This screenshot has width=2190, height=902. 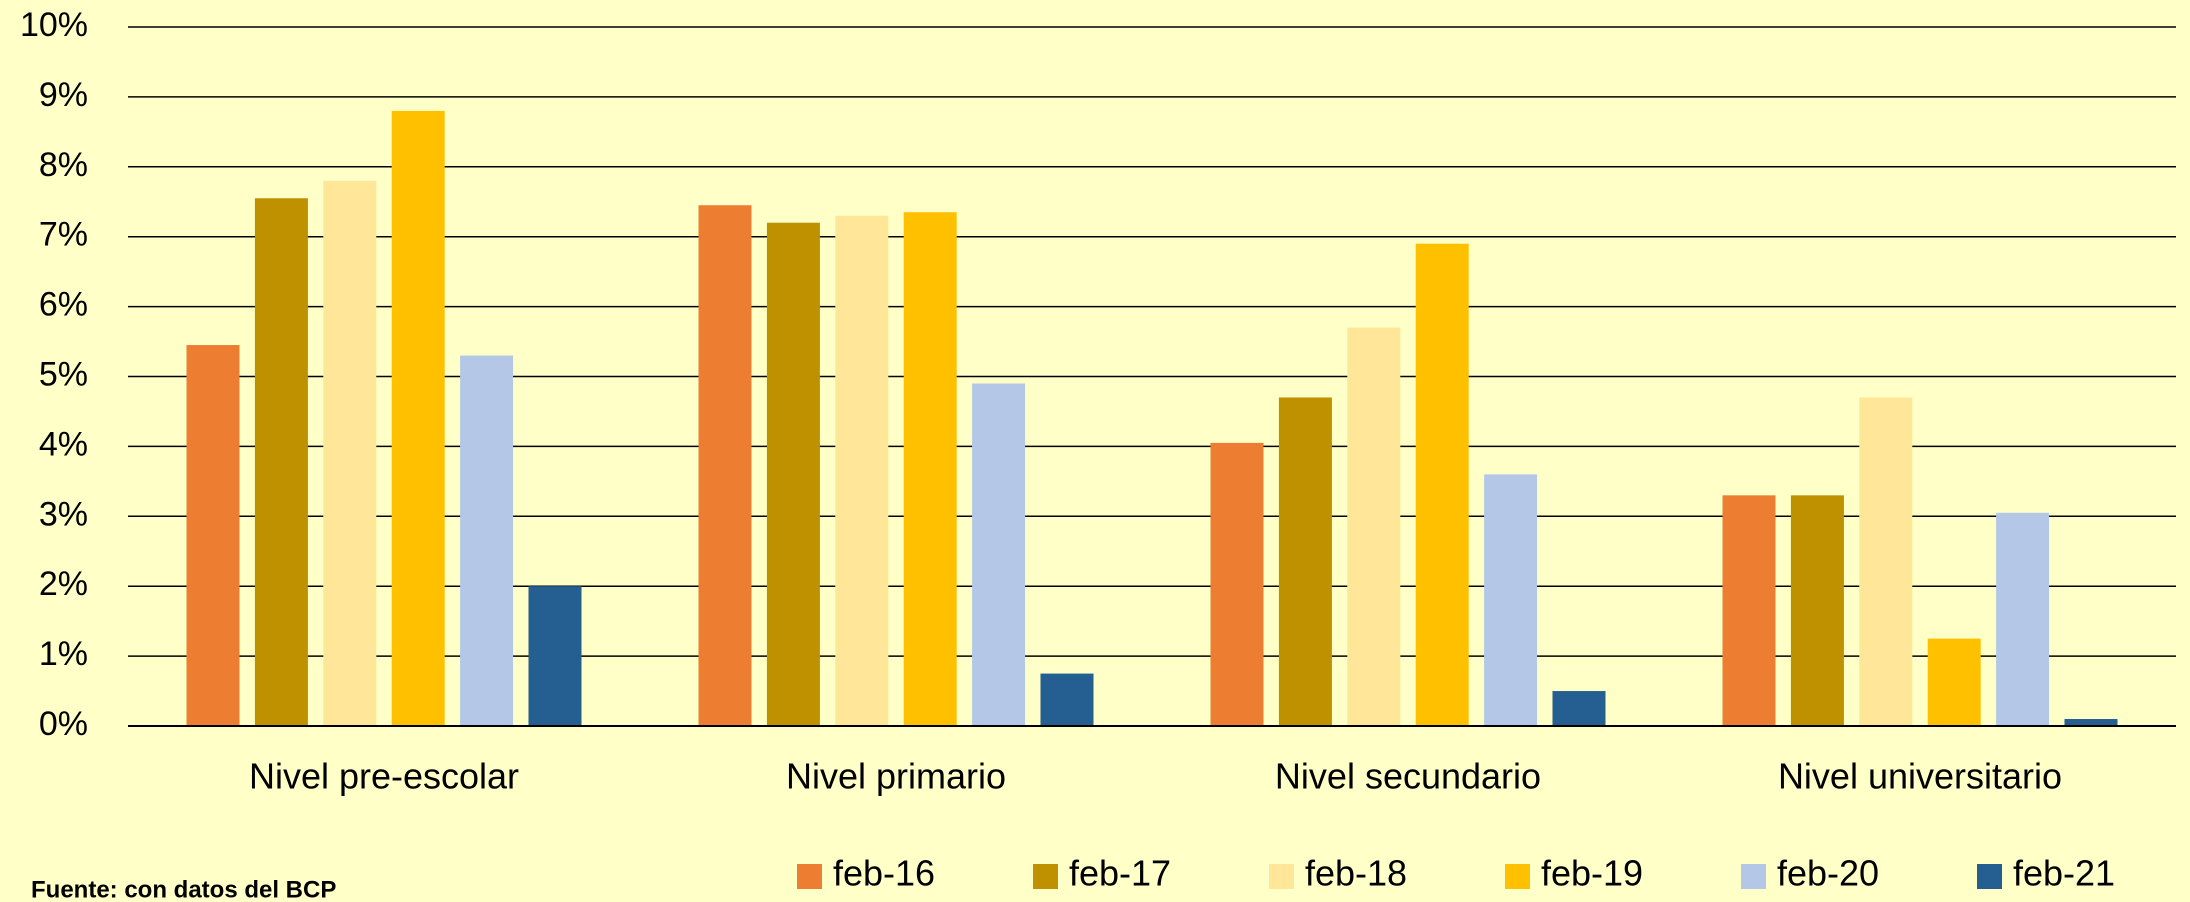 I want to click on y-tick-label: 2%, so click(x=63, y=584).